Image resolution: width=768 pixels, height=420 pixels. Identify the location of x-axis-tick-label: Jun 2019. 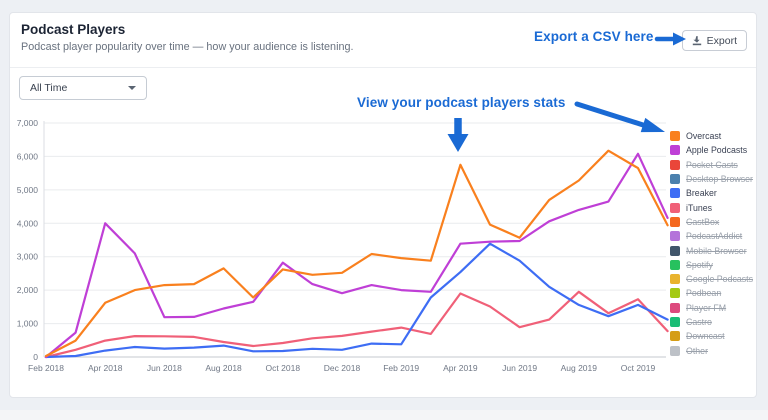
(519, 368).